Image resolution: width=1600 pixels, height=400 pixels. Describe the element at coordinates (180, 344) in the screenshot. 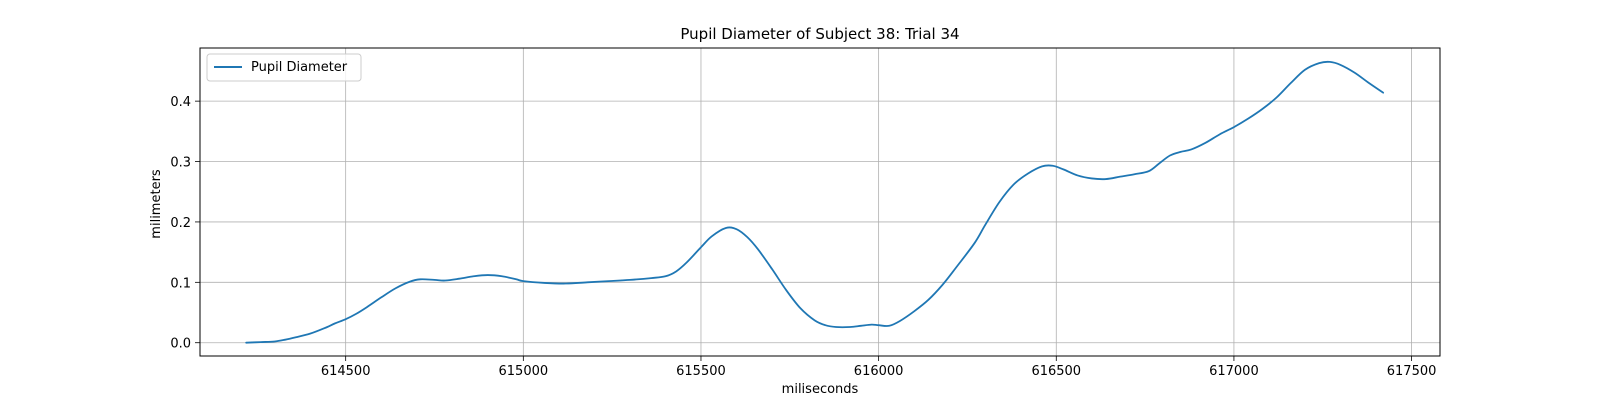

I see `y-tick-label: 0.0` at that location.